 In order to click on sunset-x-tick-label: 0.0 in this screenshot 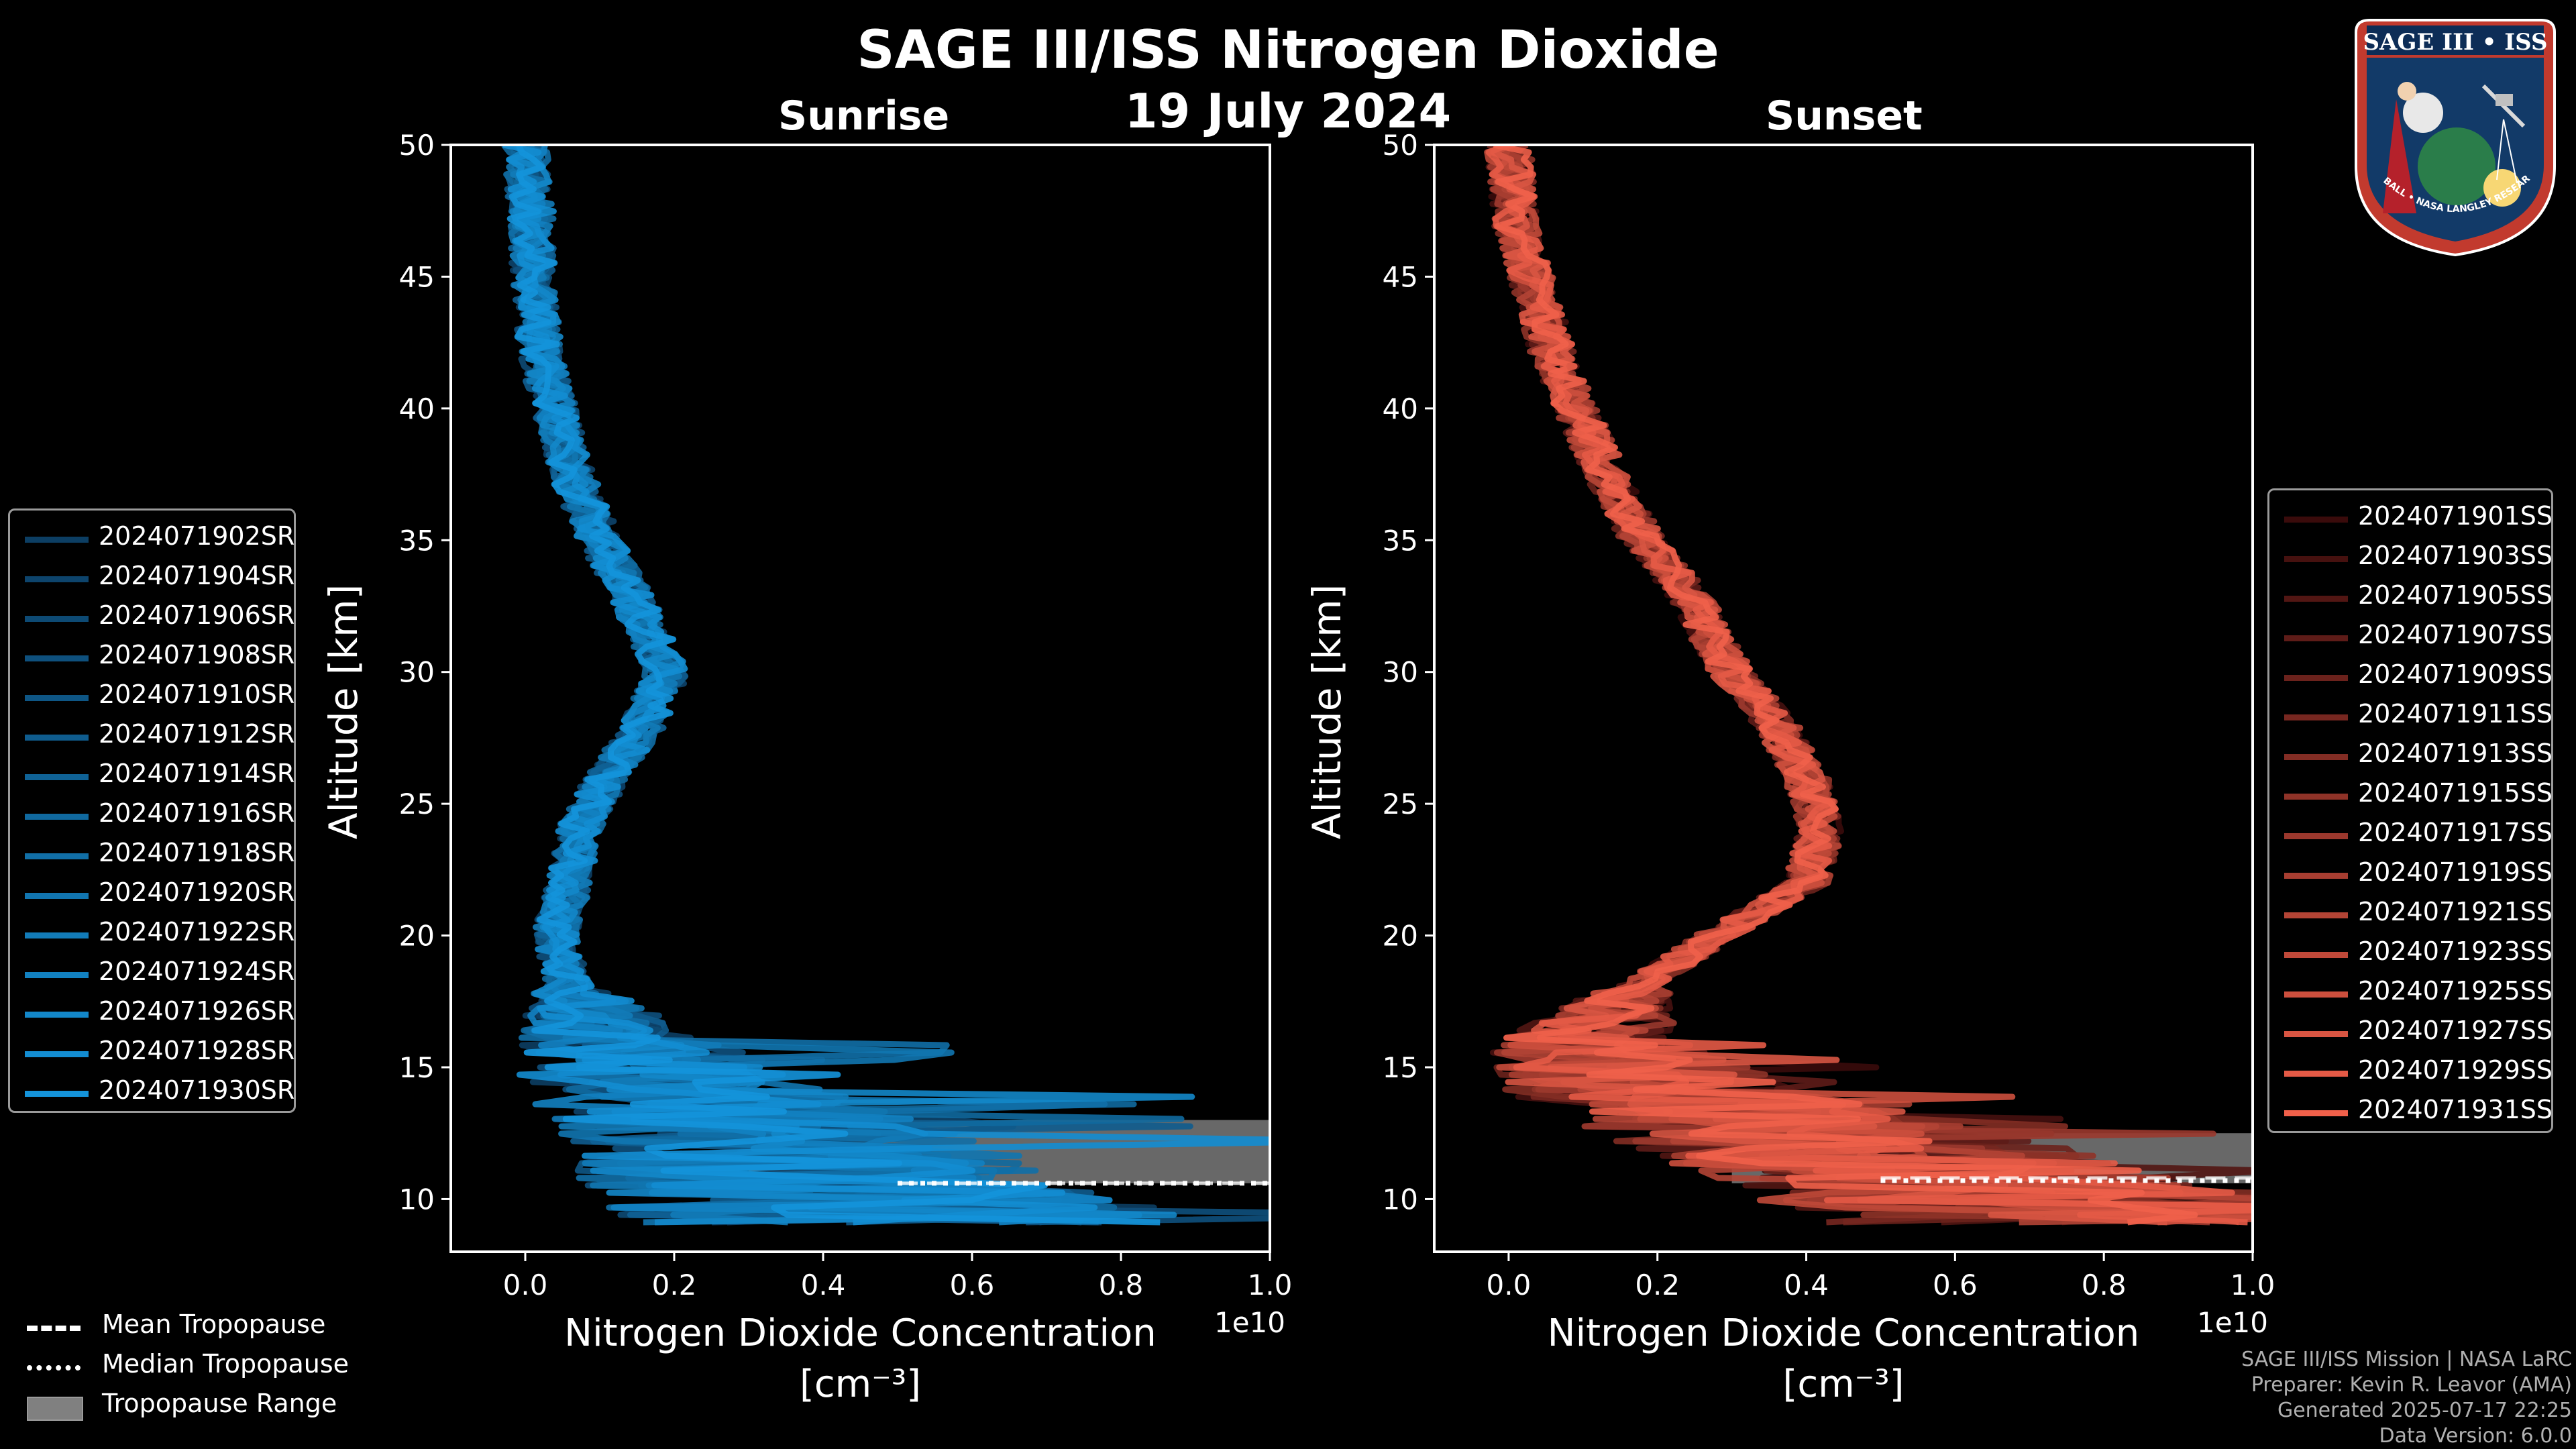, I will do `click(1509, 1285)`.